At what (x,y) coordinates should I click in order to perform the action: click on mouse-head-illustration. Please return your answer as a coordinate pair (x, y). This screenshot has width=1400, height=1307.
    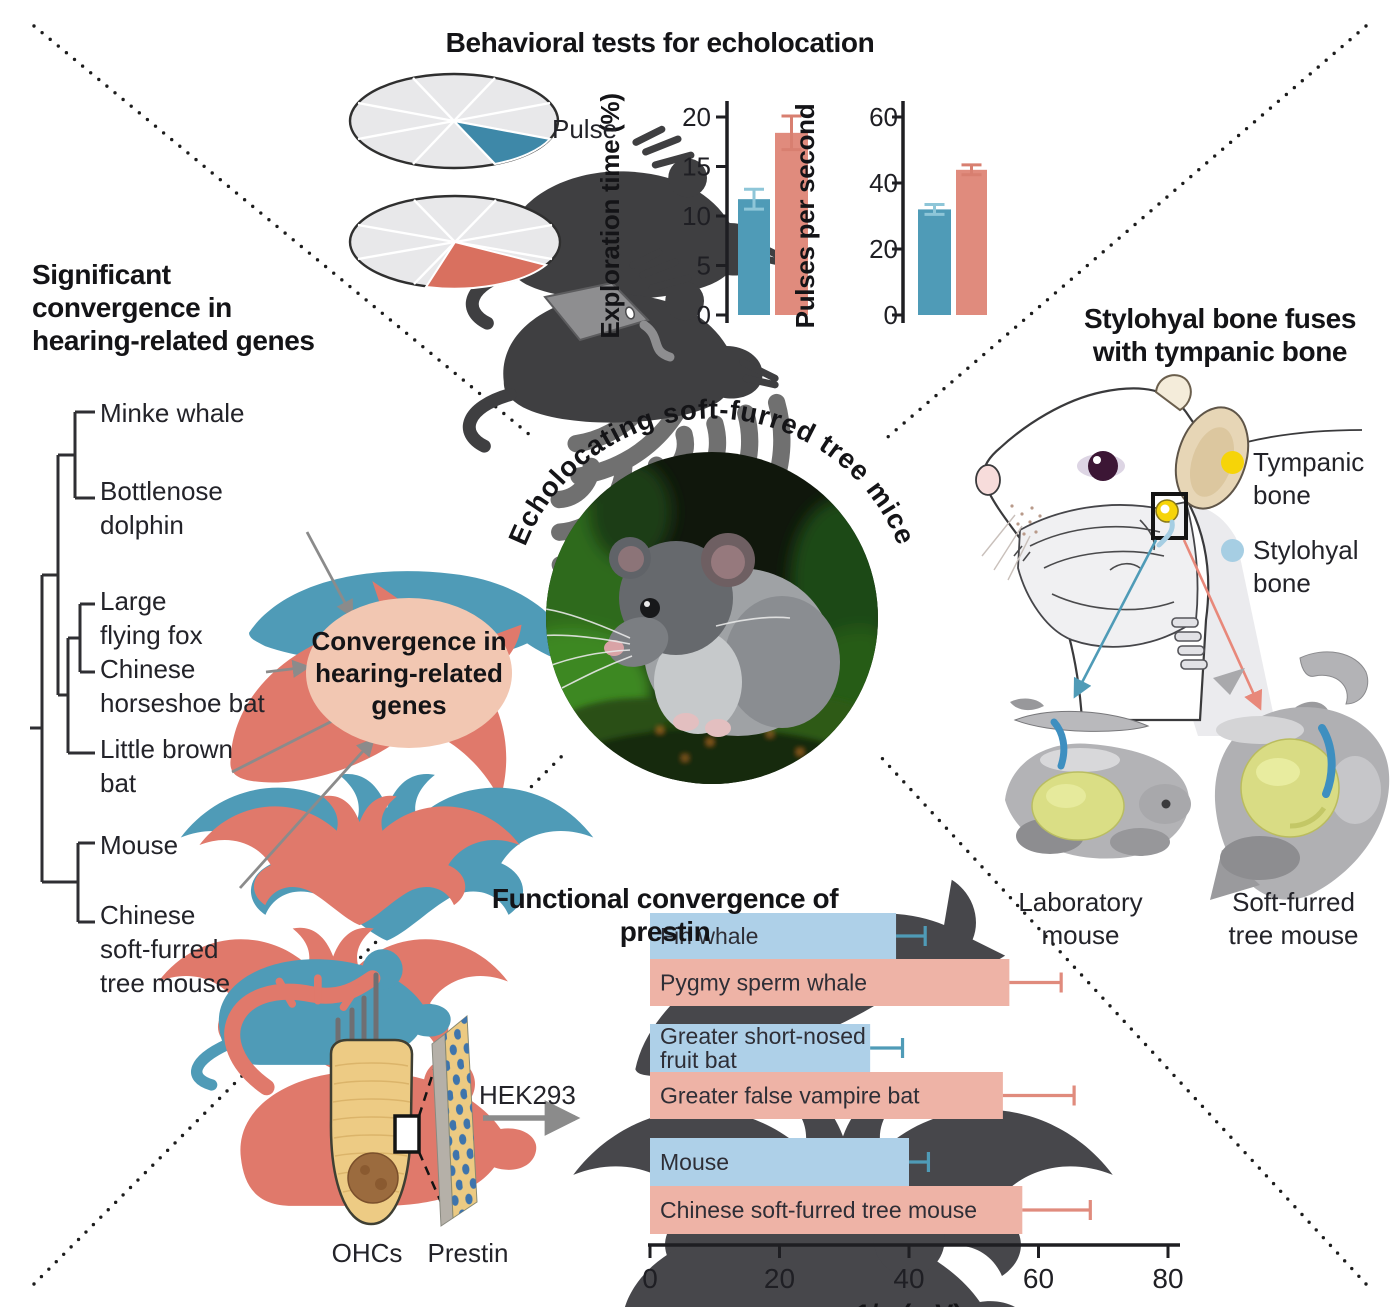
    Looking at the image, I should click on (1112, 548).